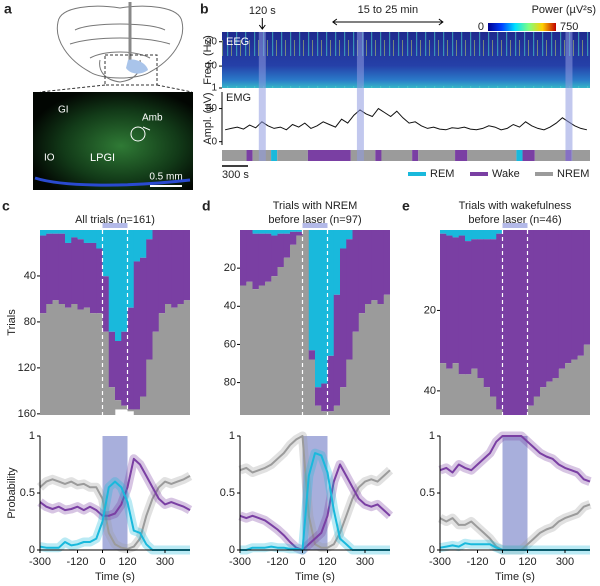  What do you see at coordinates (522, 27) in the screenshot?
I see `colorbar` at bounding box center [522, 27].